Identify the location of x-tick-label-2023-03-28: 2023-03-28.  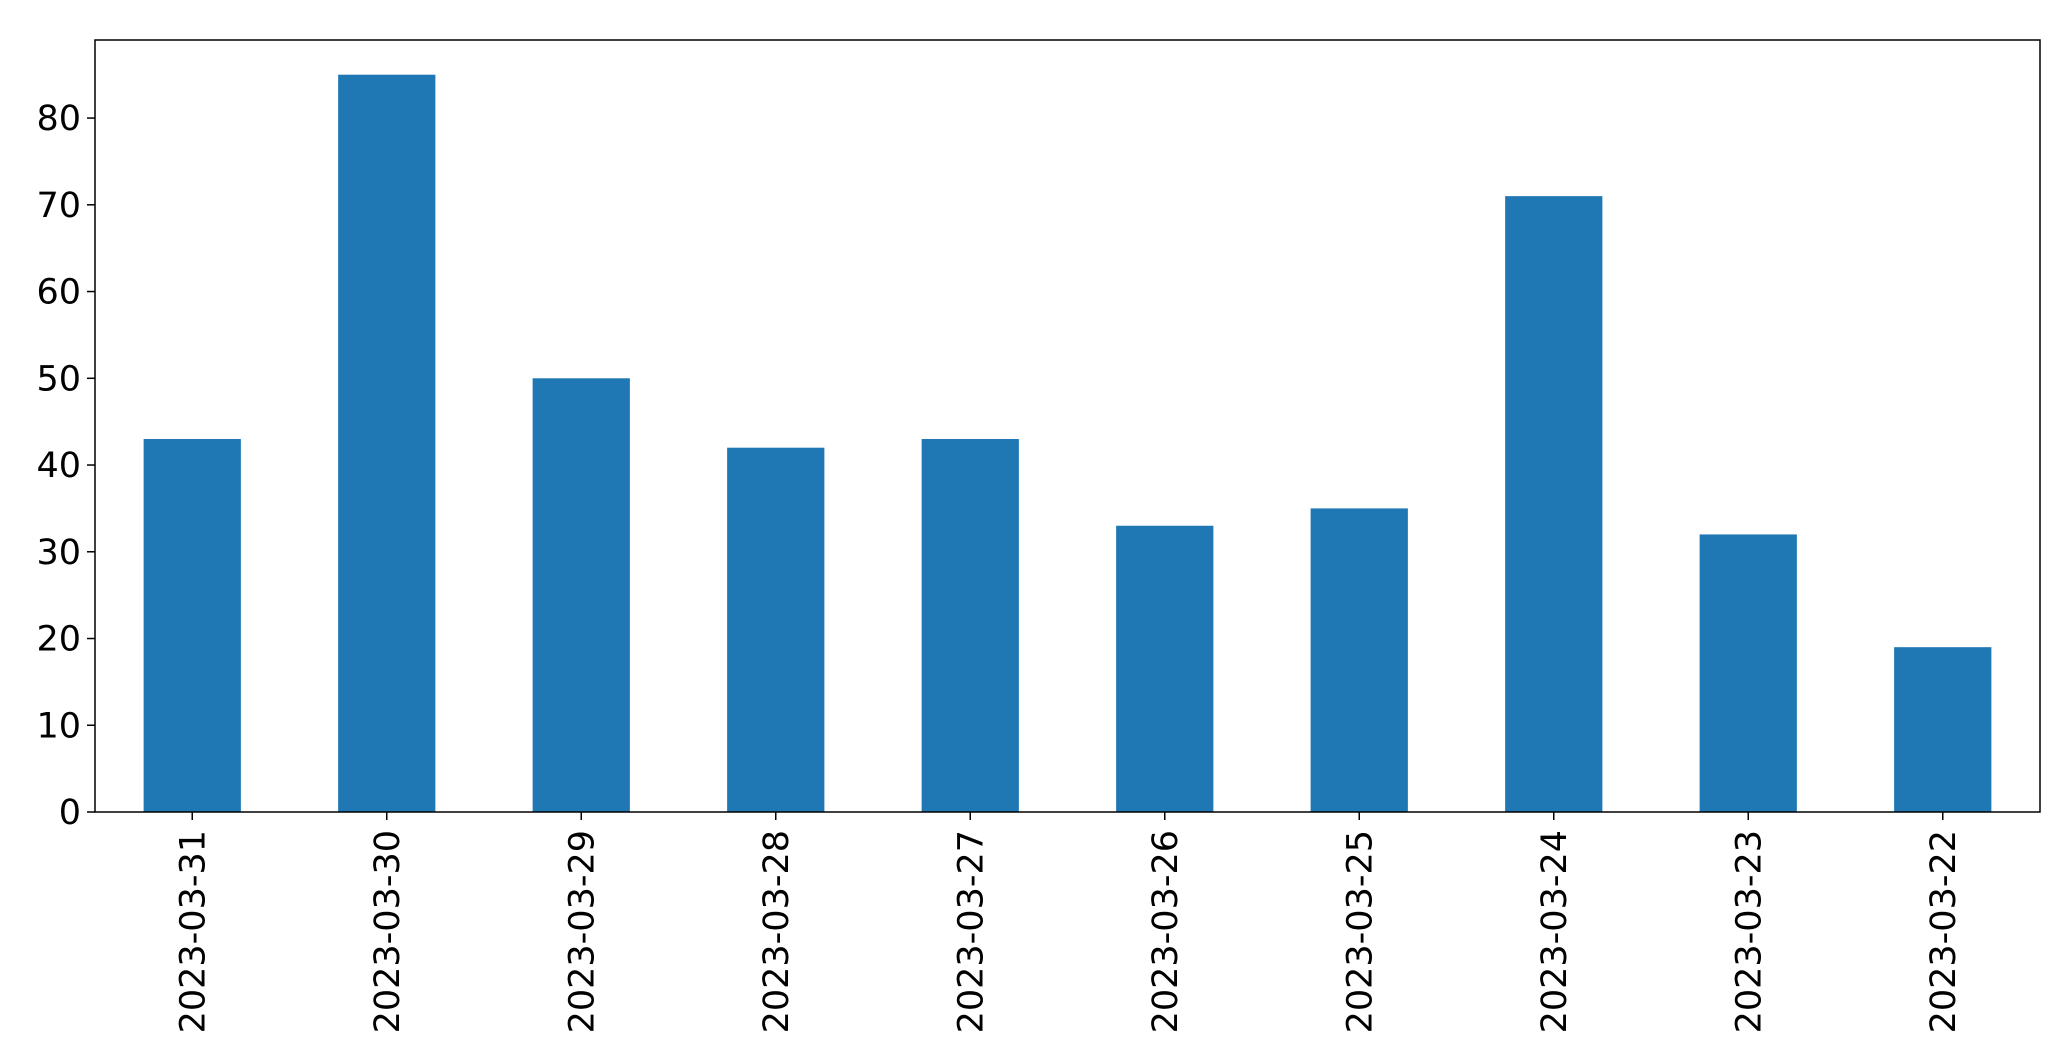
(777, 931).